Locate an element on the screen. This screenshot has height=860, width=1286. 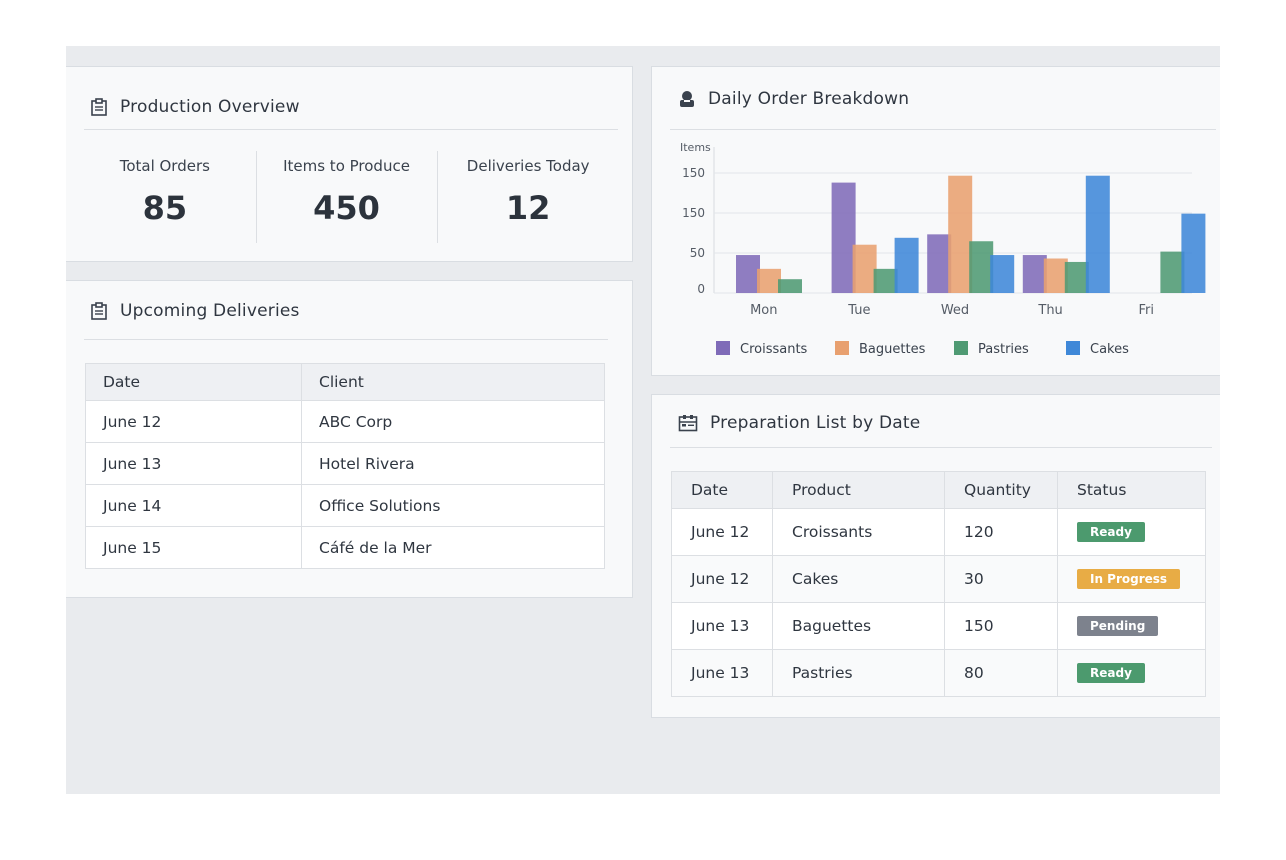
cell-date: June 15 is located at coordinates (193, 547).